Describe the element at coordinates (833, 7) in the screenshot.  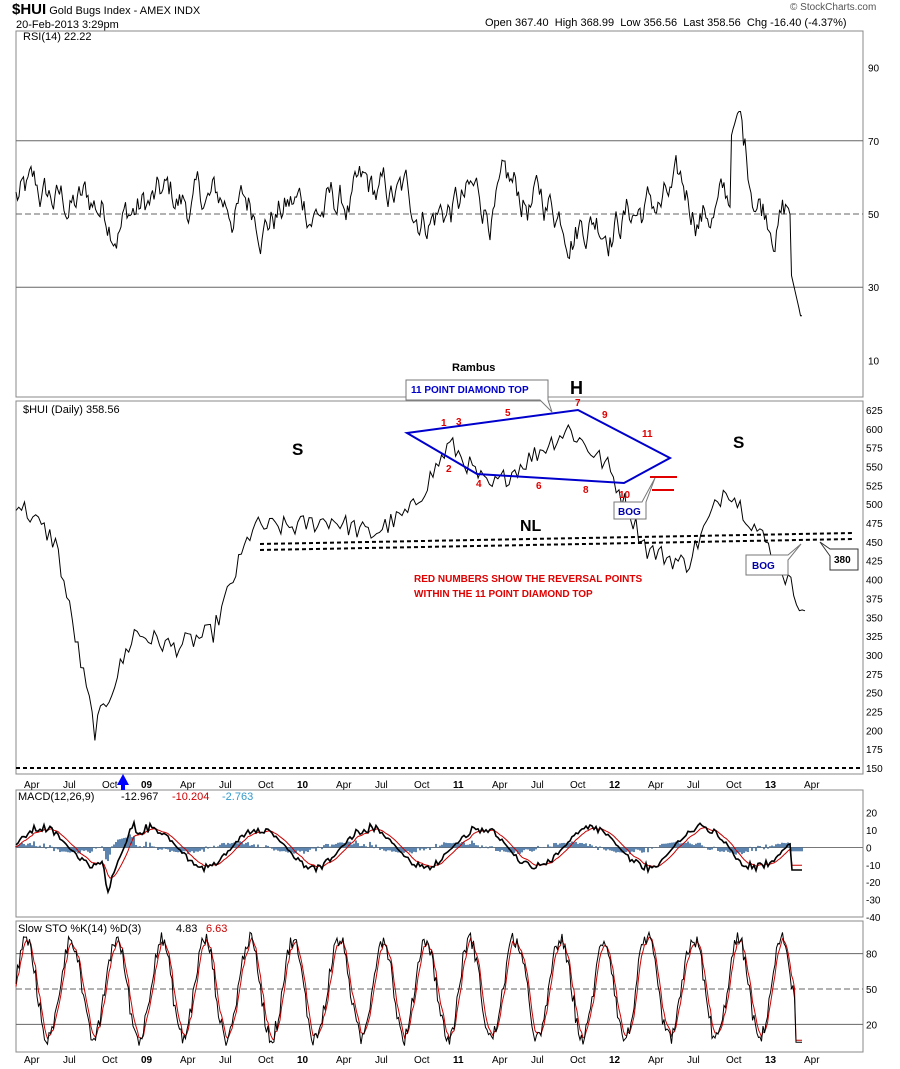
I see `watermark: © StockCharts.com` at that location.